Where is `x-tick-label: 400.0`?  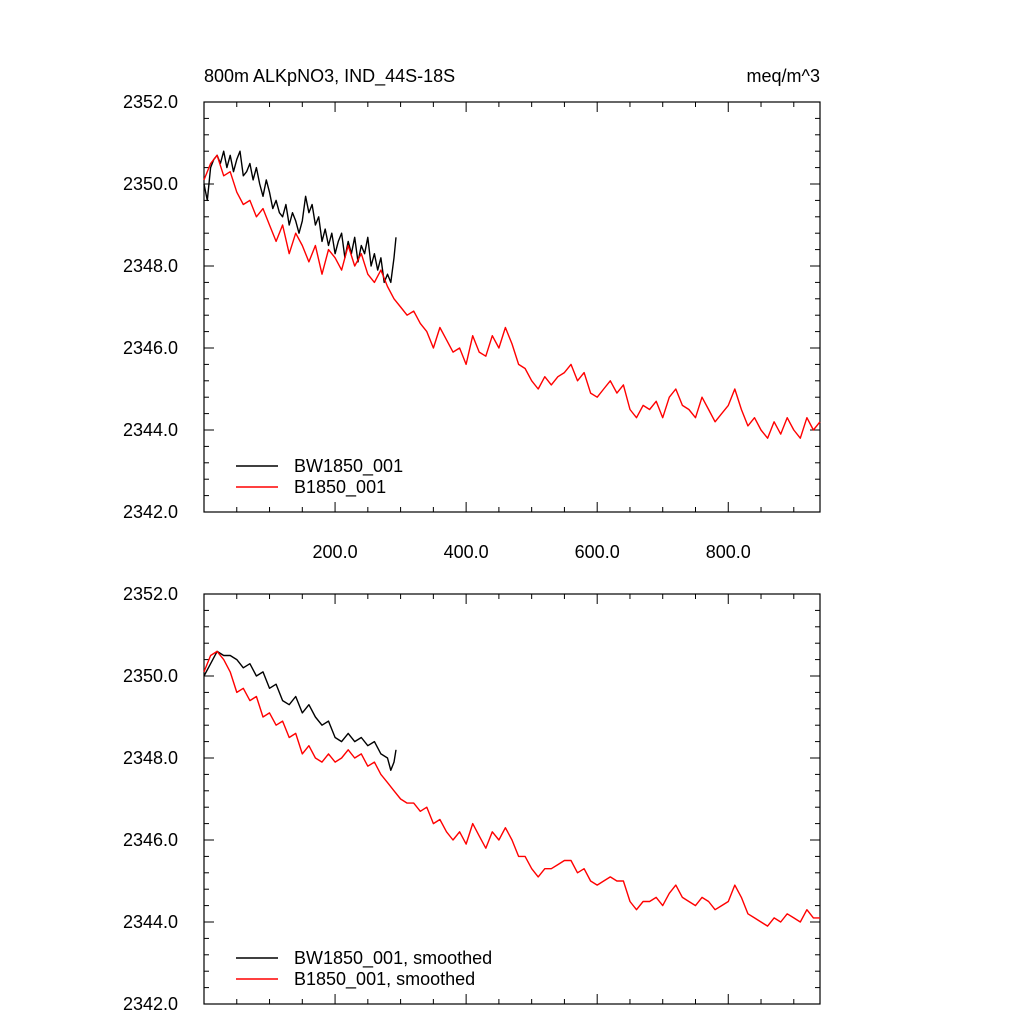 x-tick-label: 400.0 is located at coordinates (466, 552).